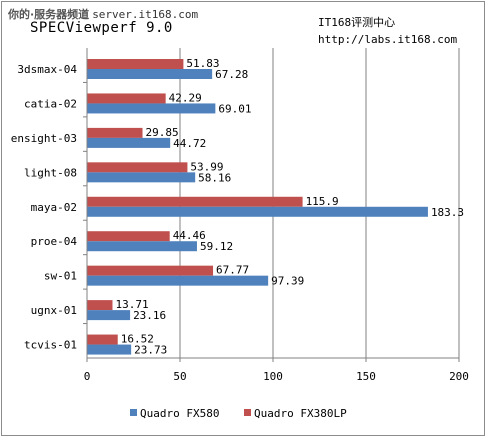 This screenshot has height=437, width=486. What do you see at coordinates (273, 376) in the screenshot?
I see `x-tick-label: 100` at bounding box center [273, 376].